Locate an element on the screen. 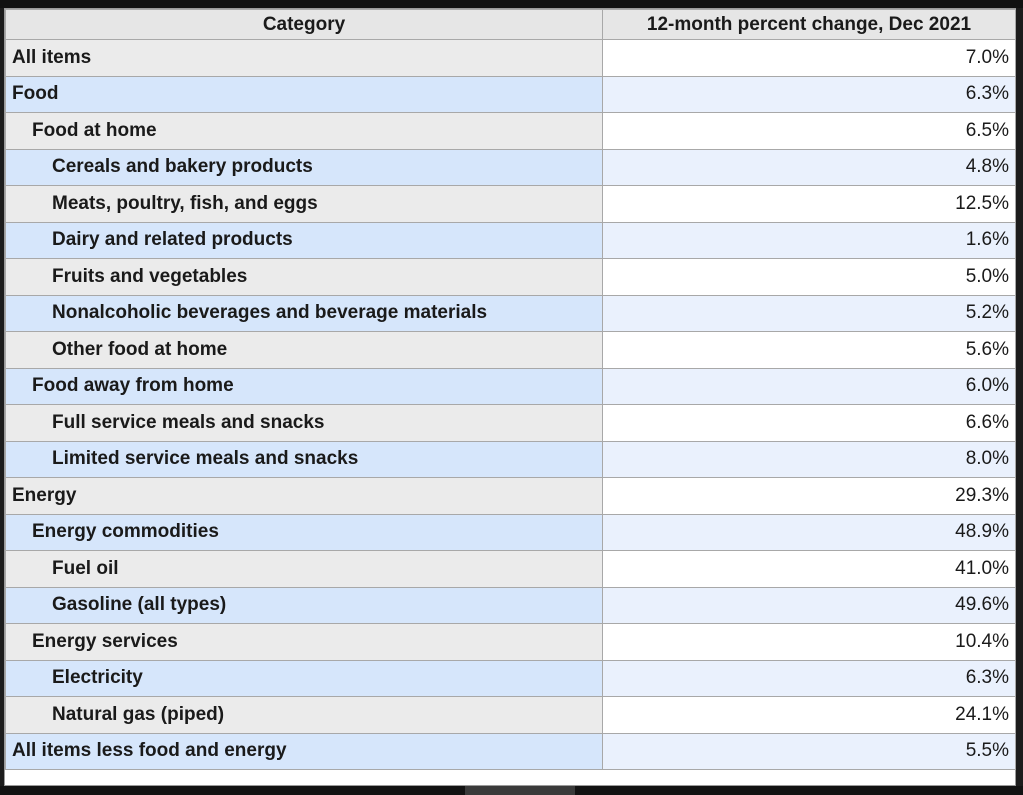  percent-change-cell: 6.0% is located at coordinates (809, 386).